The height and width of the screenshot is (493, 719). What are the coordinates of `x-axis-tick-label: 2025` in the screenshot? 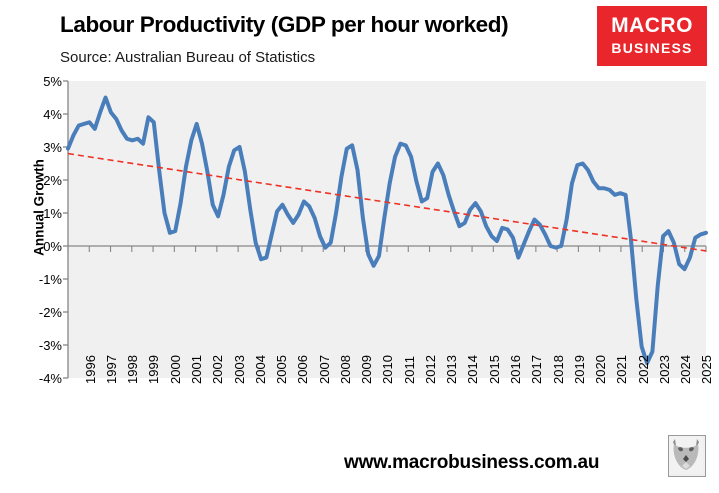 It's located at (707, 369).